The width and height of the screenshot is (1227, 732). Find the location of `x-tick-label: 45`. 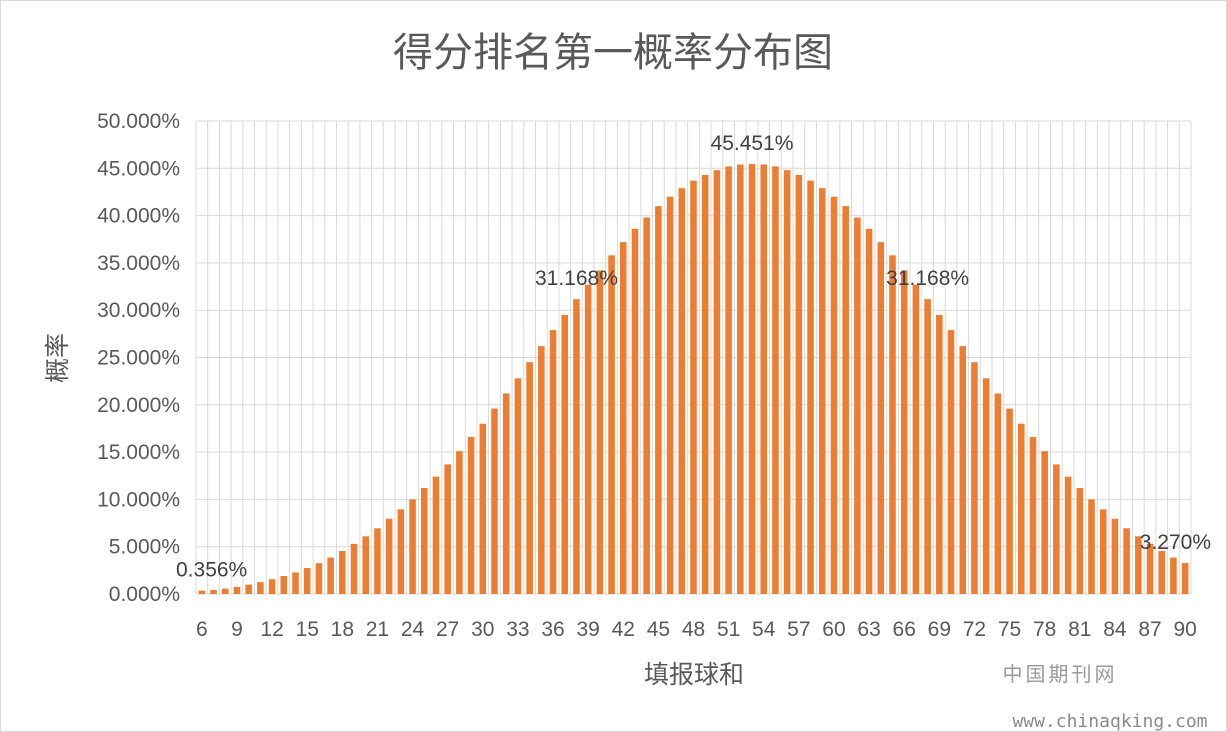

x-tick-label: 45 is located at coordinates (658, 629).